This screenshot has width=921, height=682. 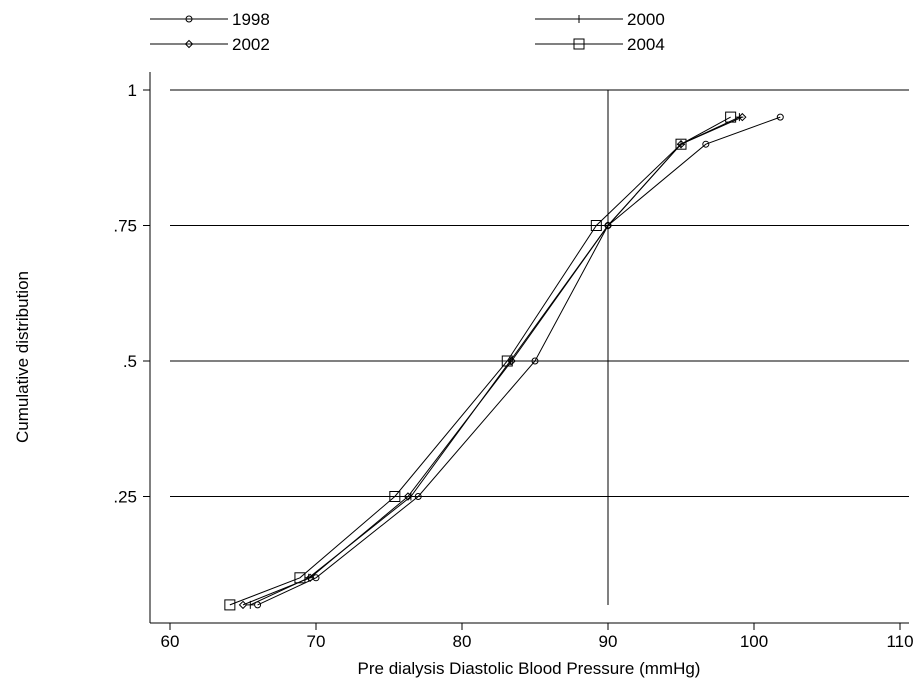 What do you see at coordinates (754, 641) in the screenshot?
I see `x-tick-label: 100` at bounding box center [754, 641].